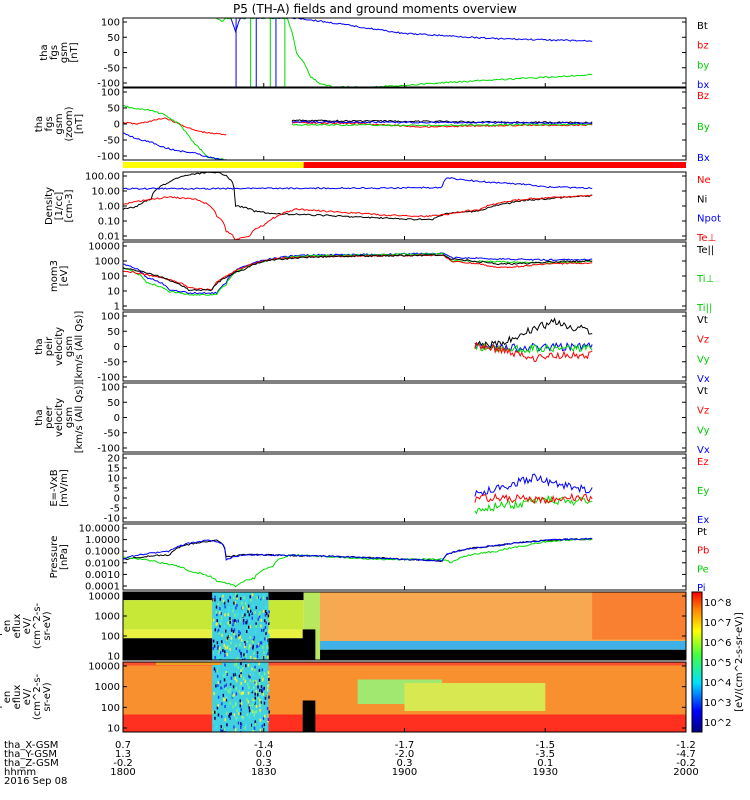 The width and height of the screenshot is (750, 800). I want to click on panel-temperature: 10000 1000 100 10 1 mom3 [eV] Te|| Ti⊥ Ti||, so click(381, 277).